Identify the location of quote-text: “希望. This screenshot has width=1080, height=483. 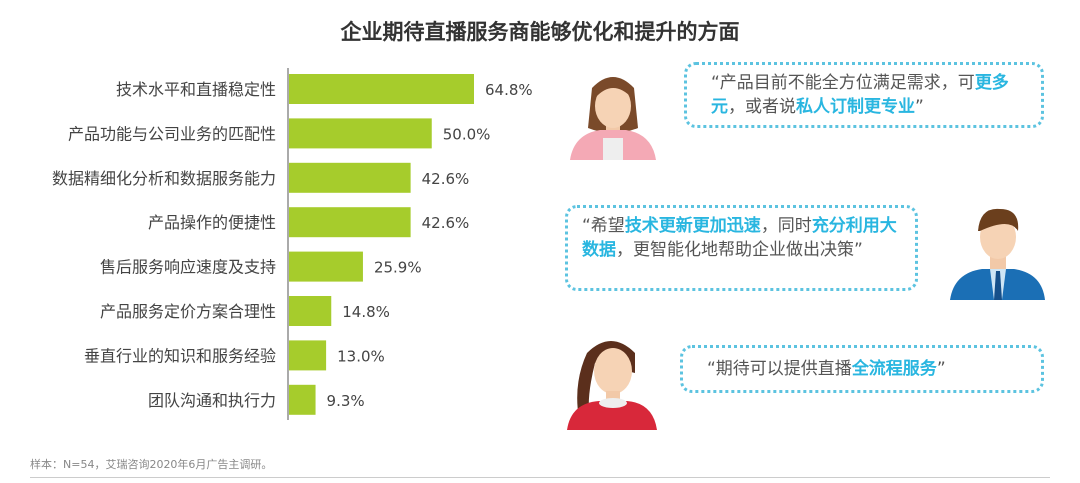
(603, 226).